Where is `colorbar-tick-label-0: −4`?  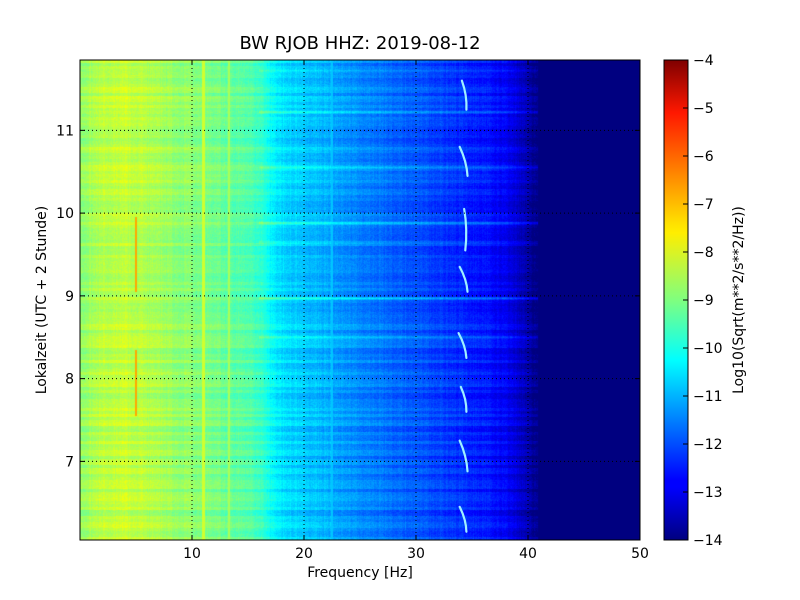
colorbar-tick-label-0: −4 is located at coordinates (703, 61).